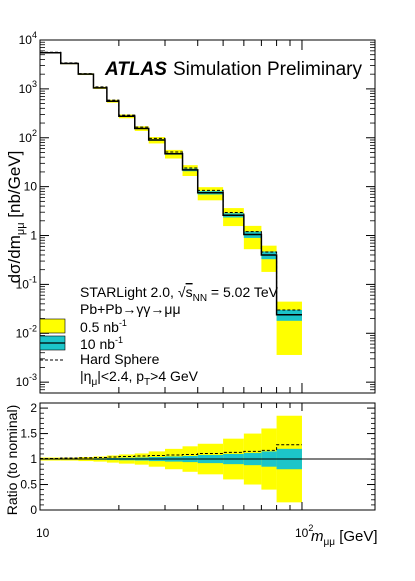  What do you see at coordinates (16, 217) in the screenshot?
I see `top-y-axis-title: dσ/dmμμ [nb/GeV]` at bounding box center [16, 217].